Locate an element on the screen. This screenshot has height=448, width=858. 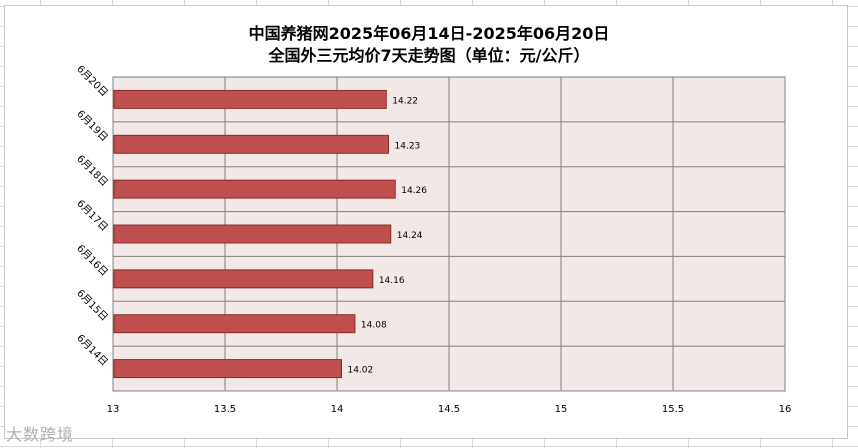
value-axis: 13 13.5 14 14.5 15 15.5 16 is located at coordinates (449, 409).